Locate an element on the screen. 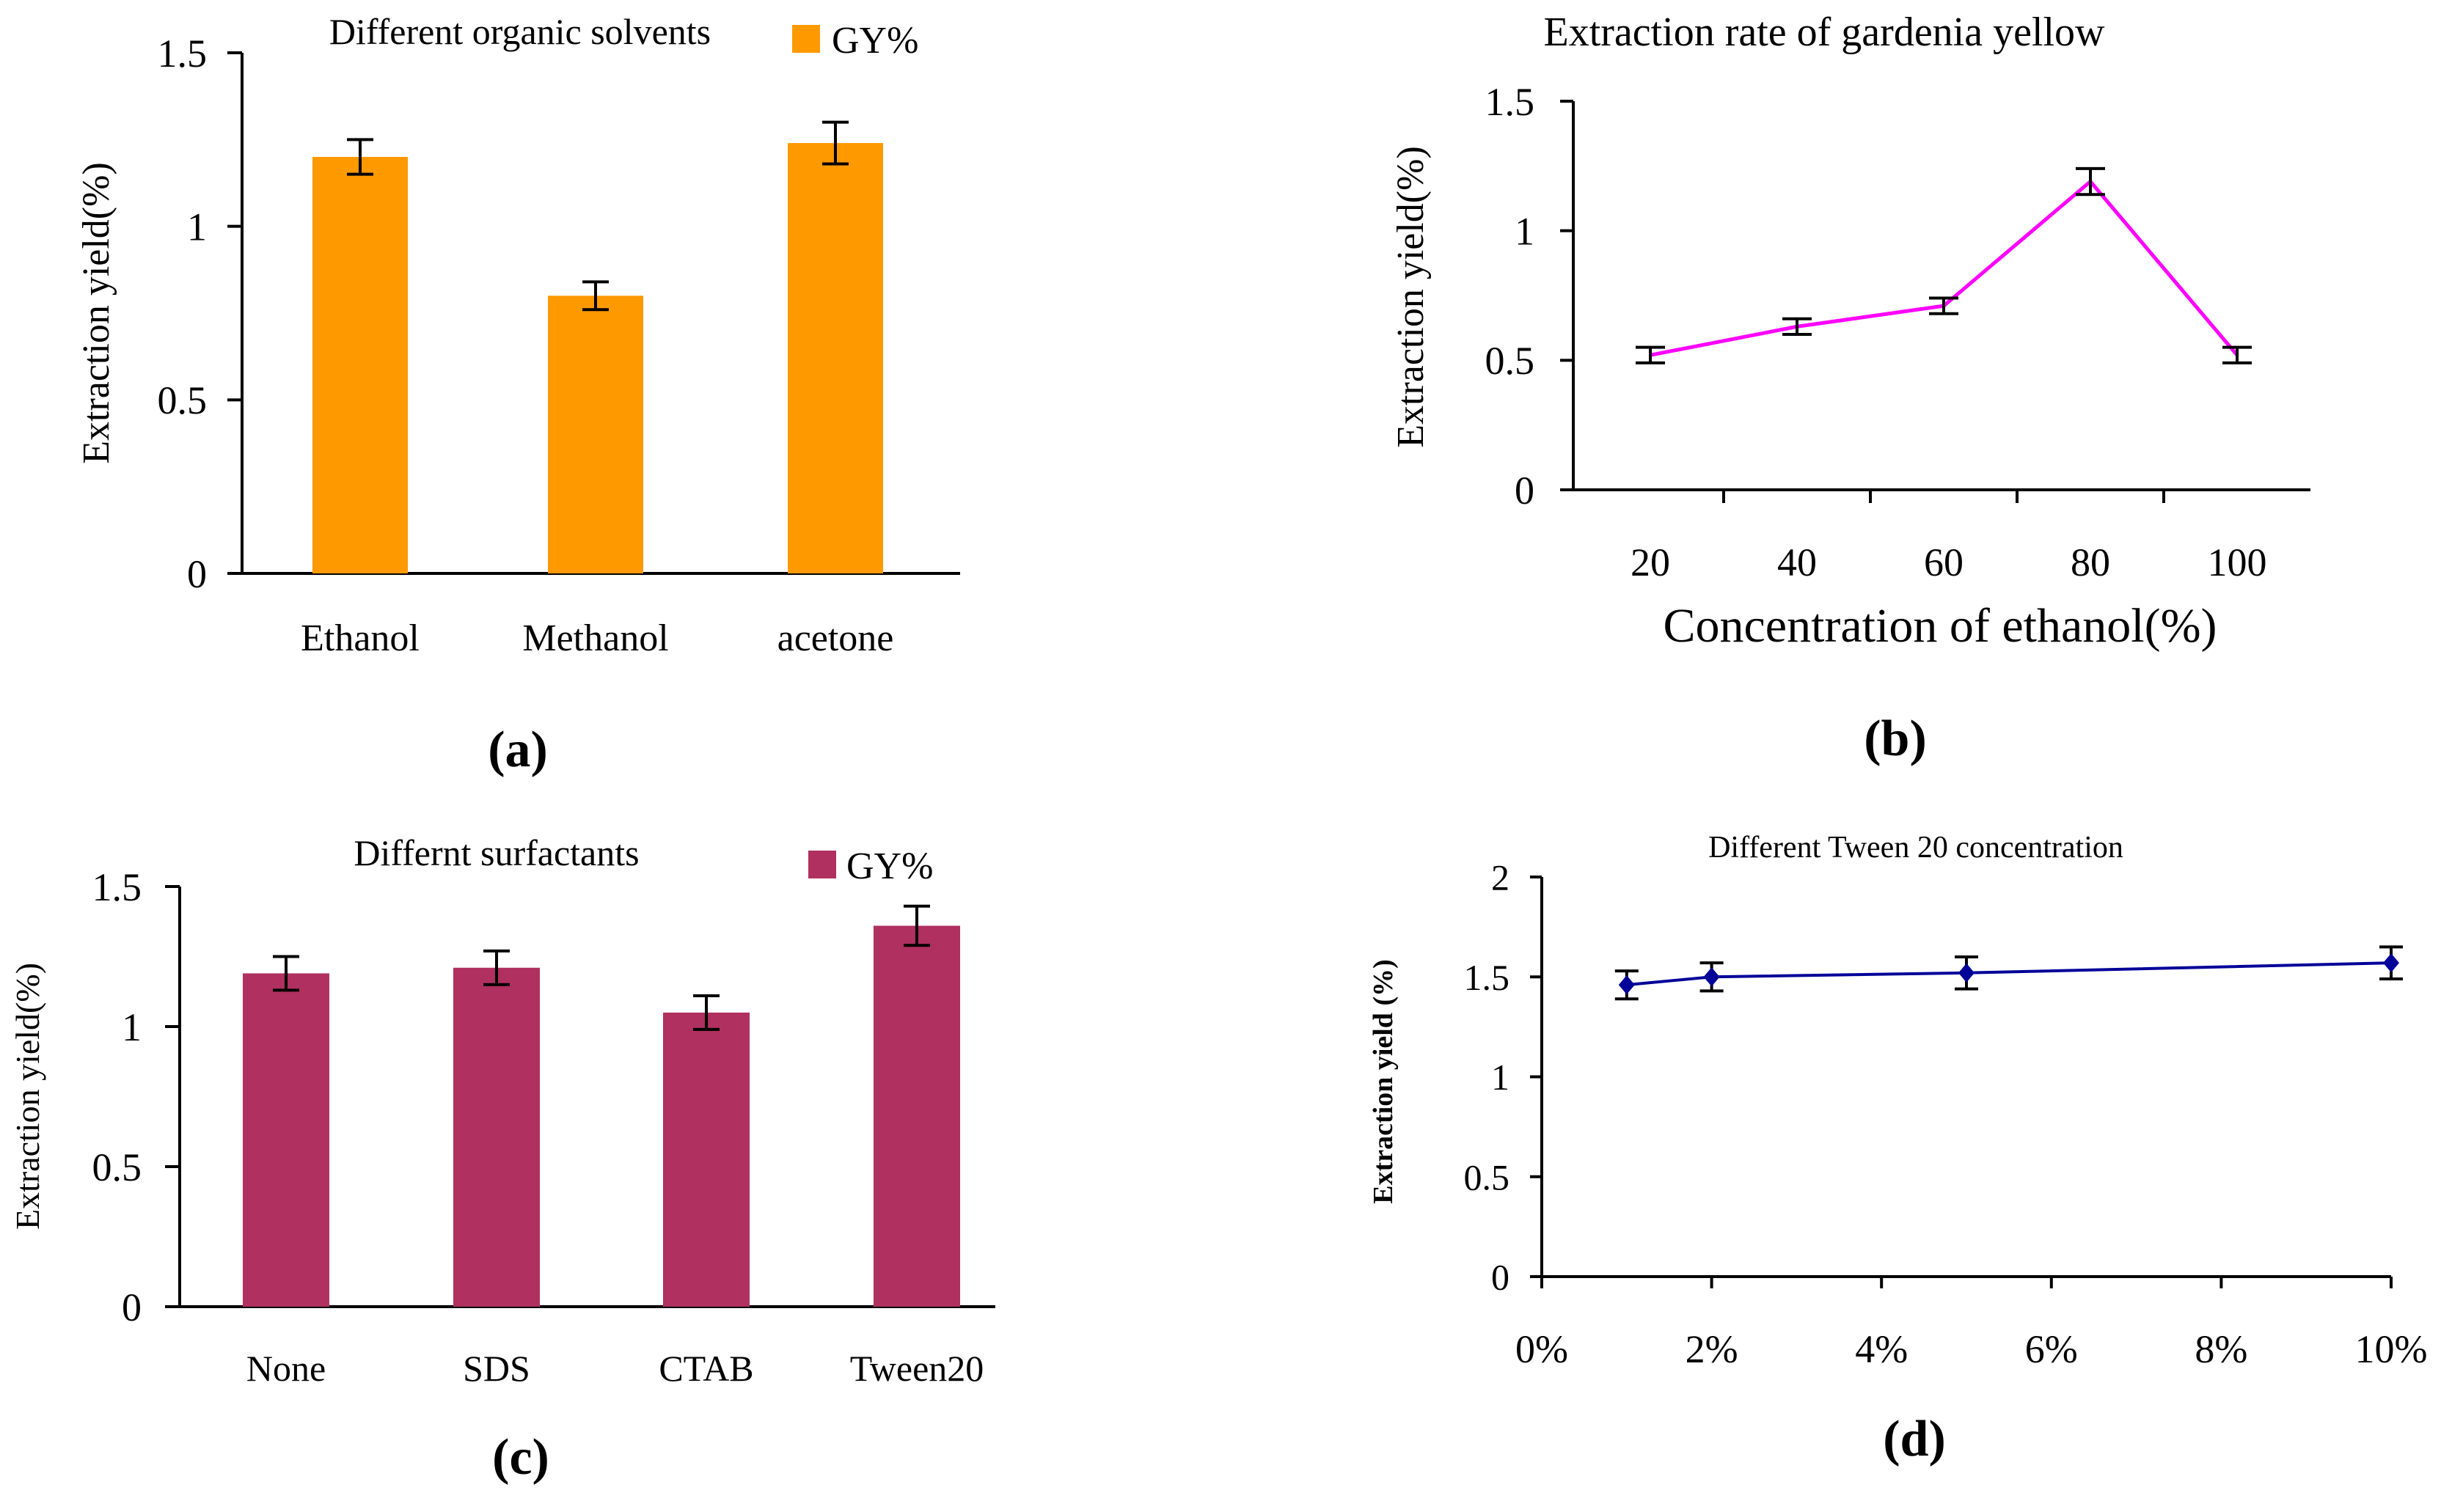  panel-b-x-label: Concentration of ethanol(%) is located at coordinates (1940, 626).